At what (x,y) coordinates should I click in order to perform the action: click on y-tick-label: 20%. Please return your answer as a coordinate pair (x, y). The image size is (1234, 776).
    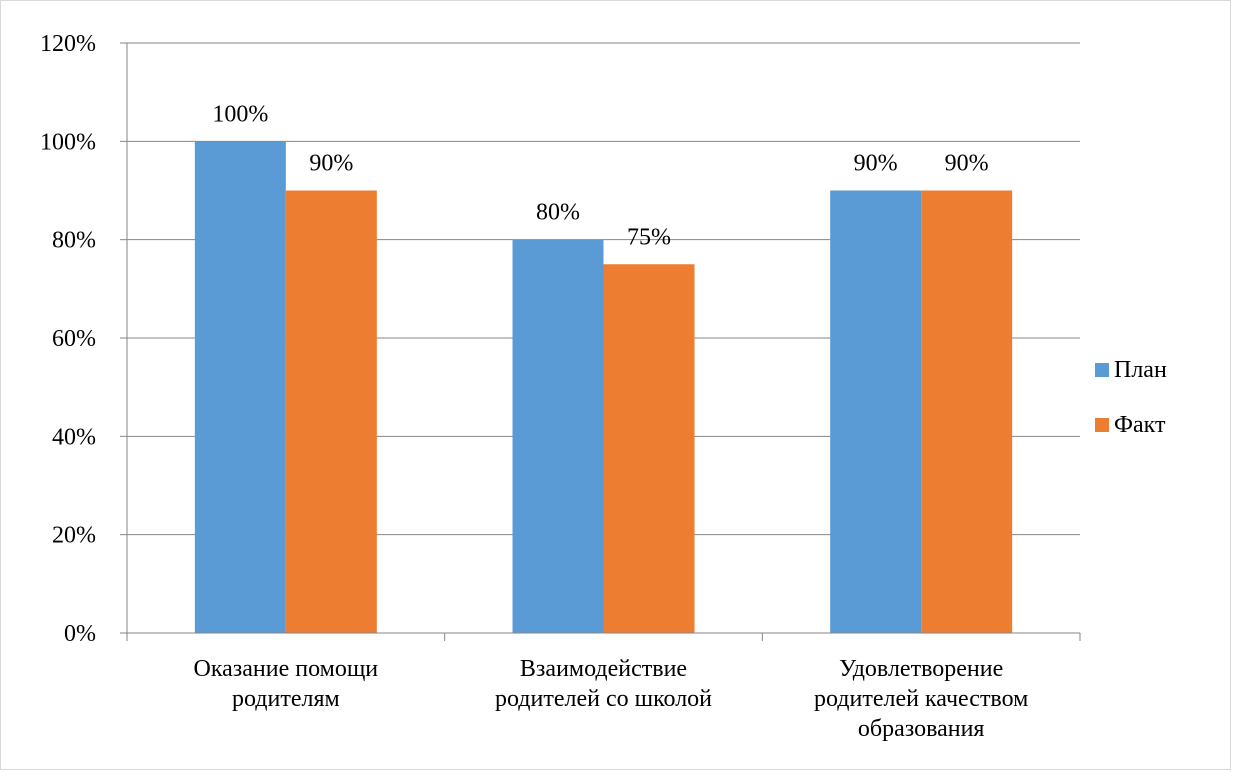
    Looking at the image, I should click on (74, 536).